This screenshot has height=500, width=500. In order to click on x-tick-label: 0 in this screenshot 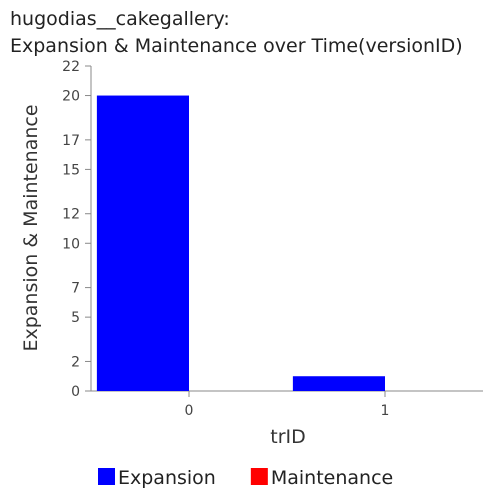, I will do `click(189, 411)`.